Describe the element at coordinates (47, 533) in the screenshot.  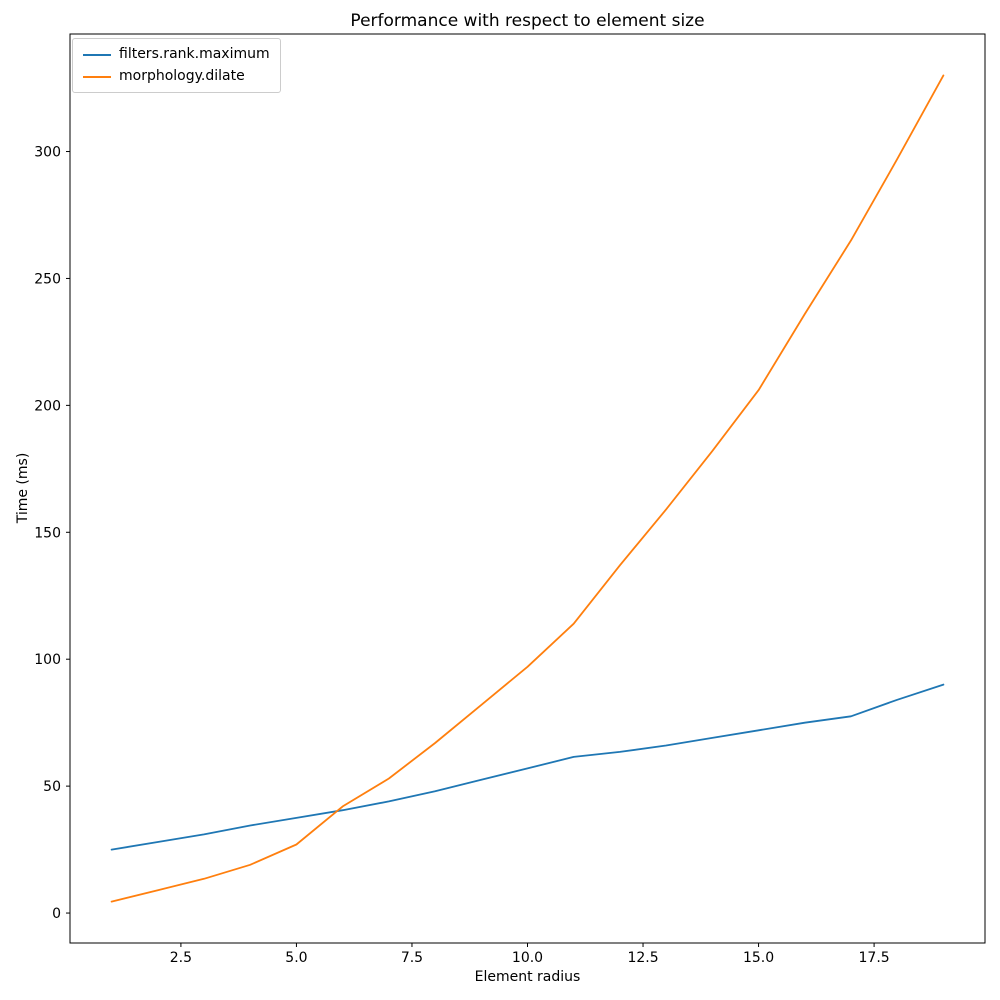
I see `y-tick-label: 150` at that location.